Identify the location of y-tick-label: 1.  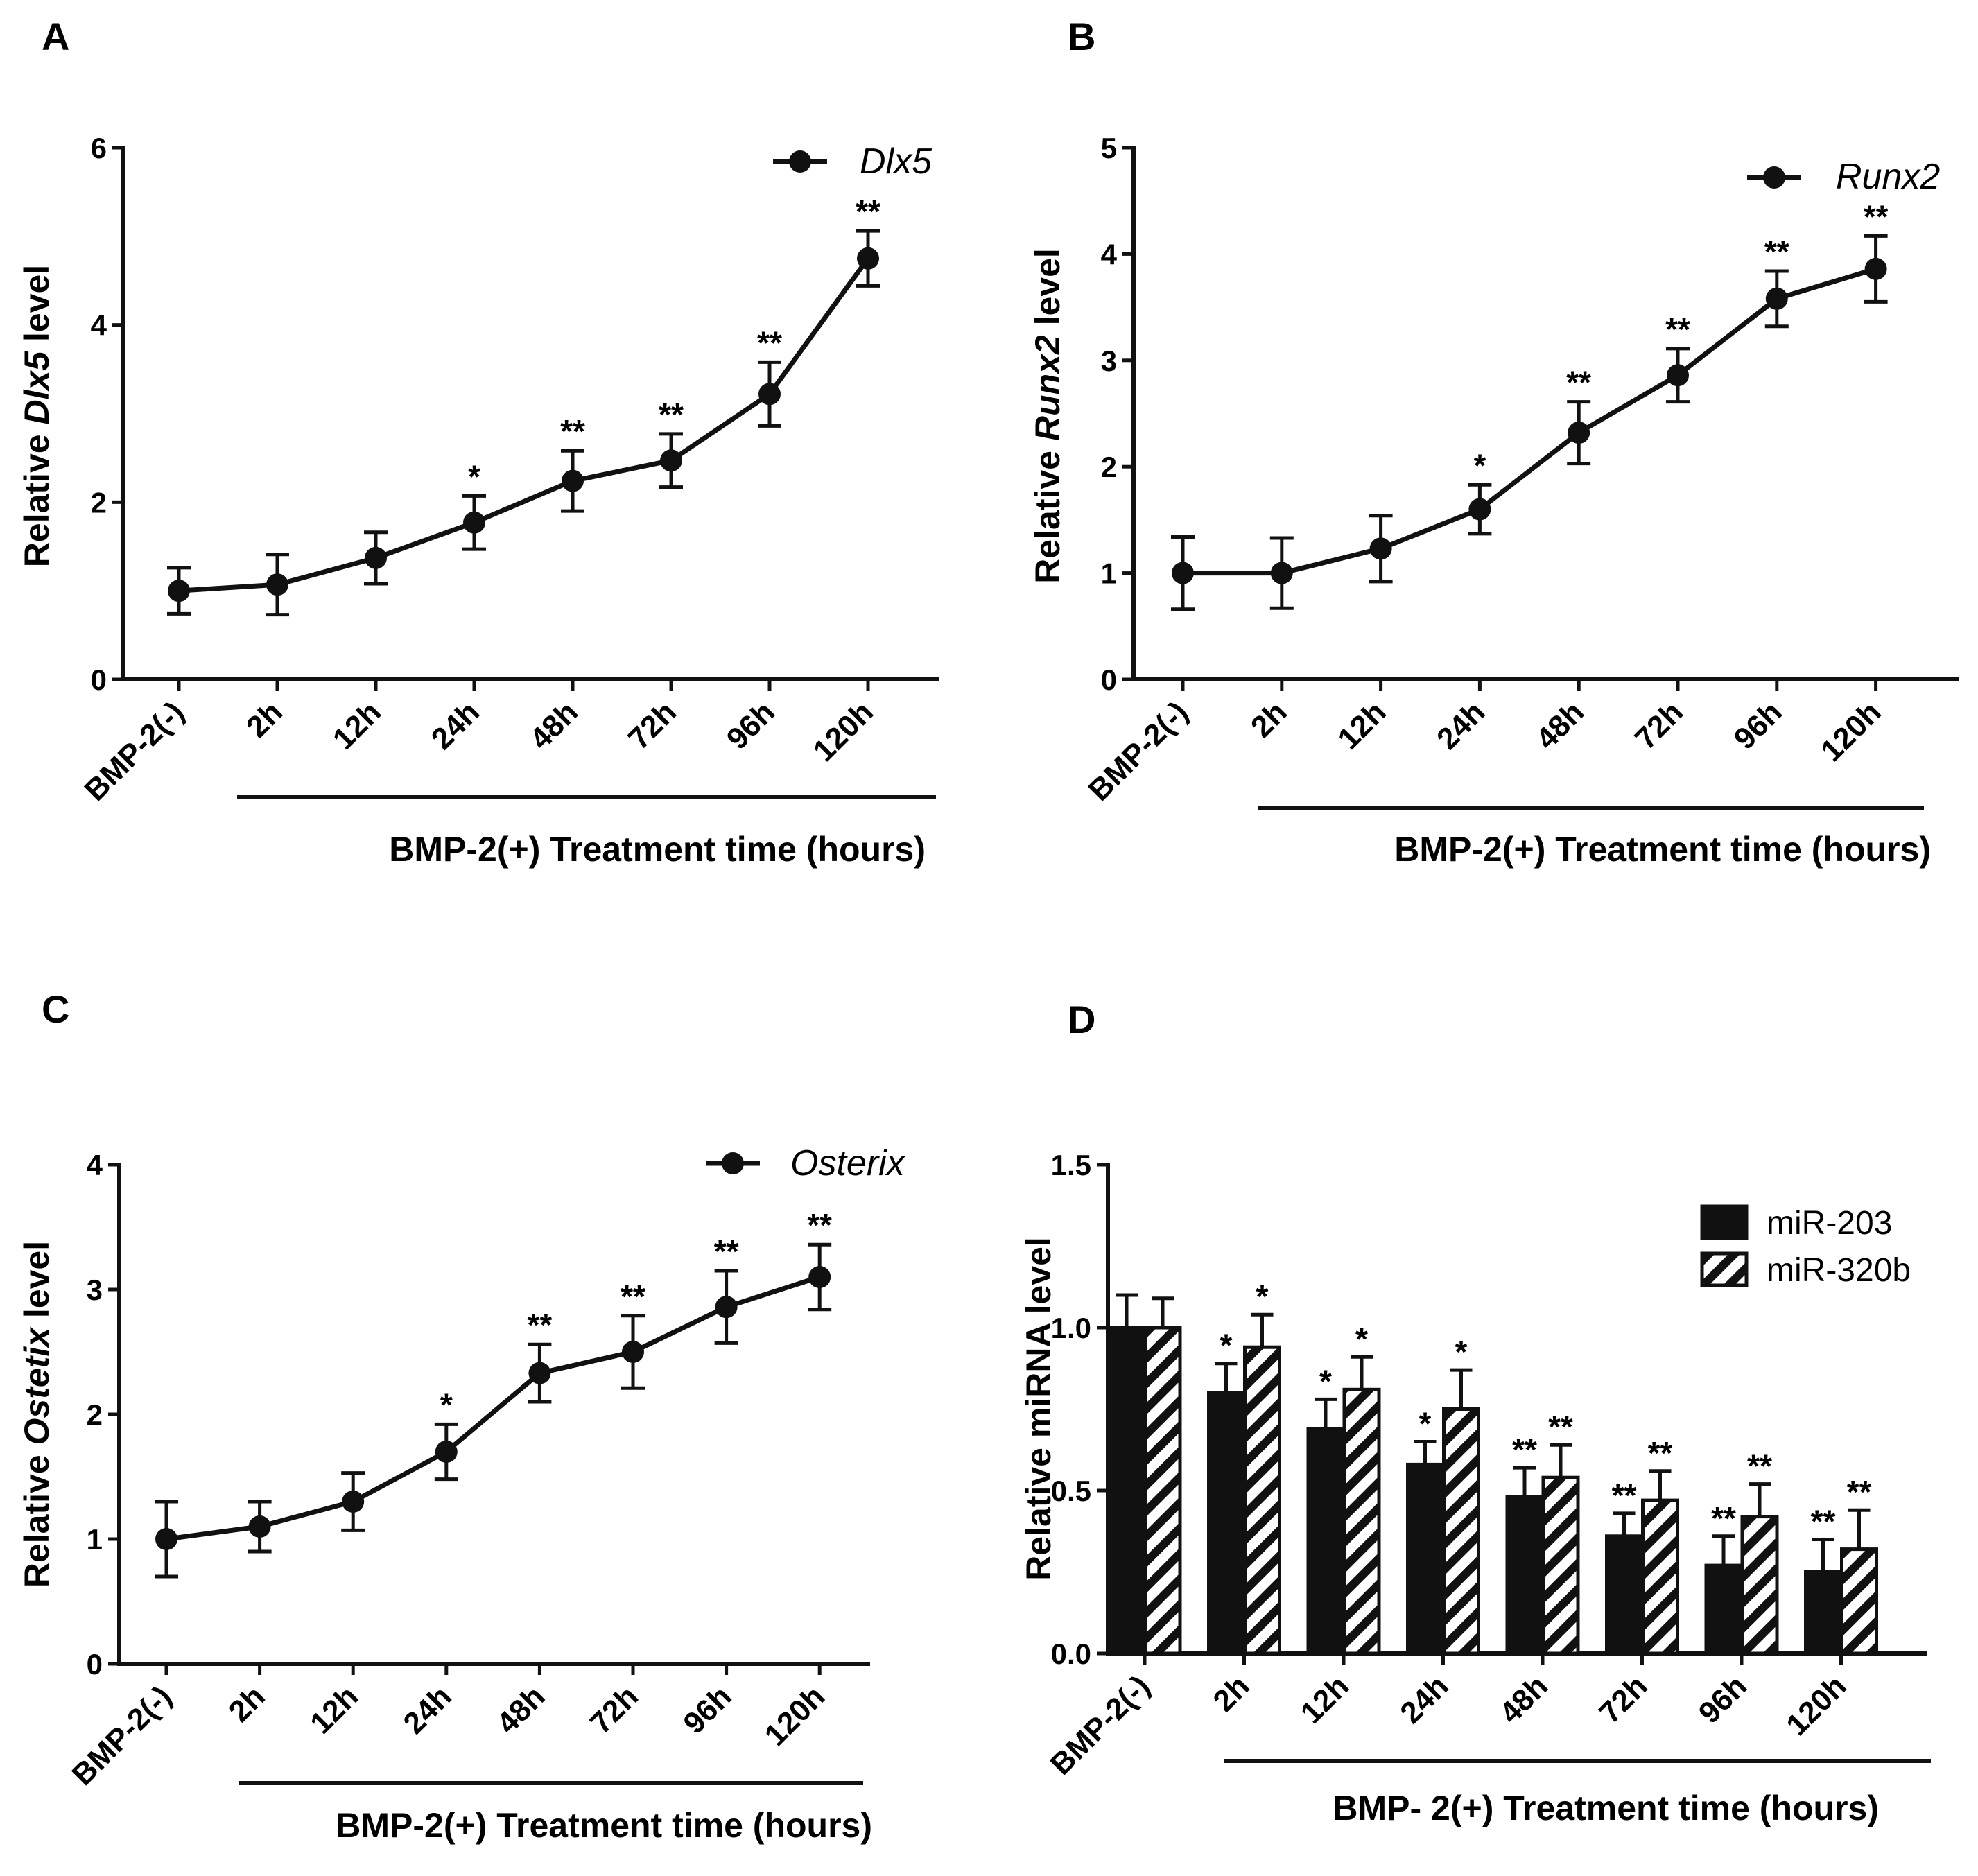
(1109, 573).